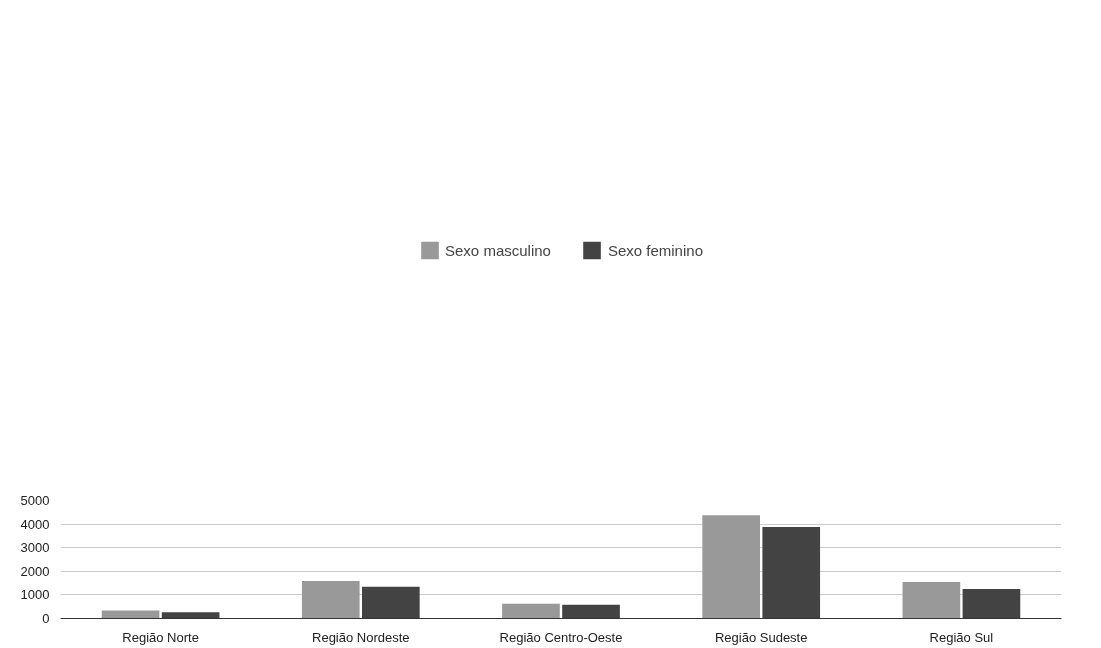  What do you see at coordinates (35, 500) in the screenshot?
I see `y-tick-label: 5000` at bounding box center [35, 500].